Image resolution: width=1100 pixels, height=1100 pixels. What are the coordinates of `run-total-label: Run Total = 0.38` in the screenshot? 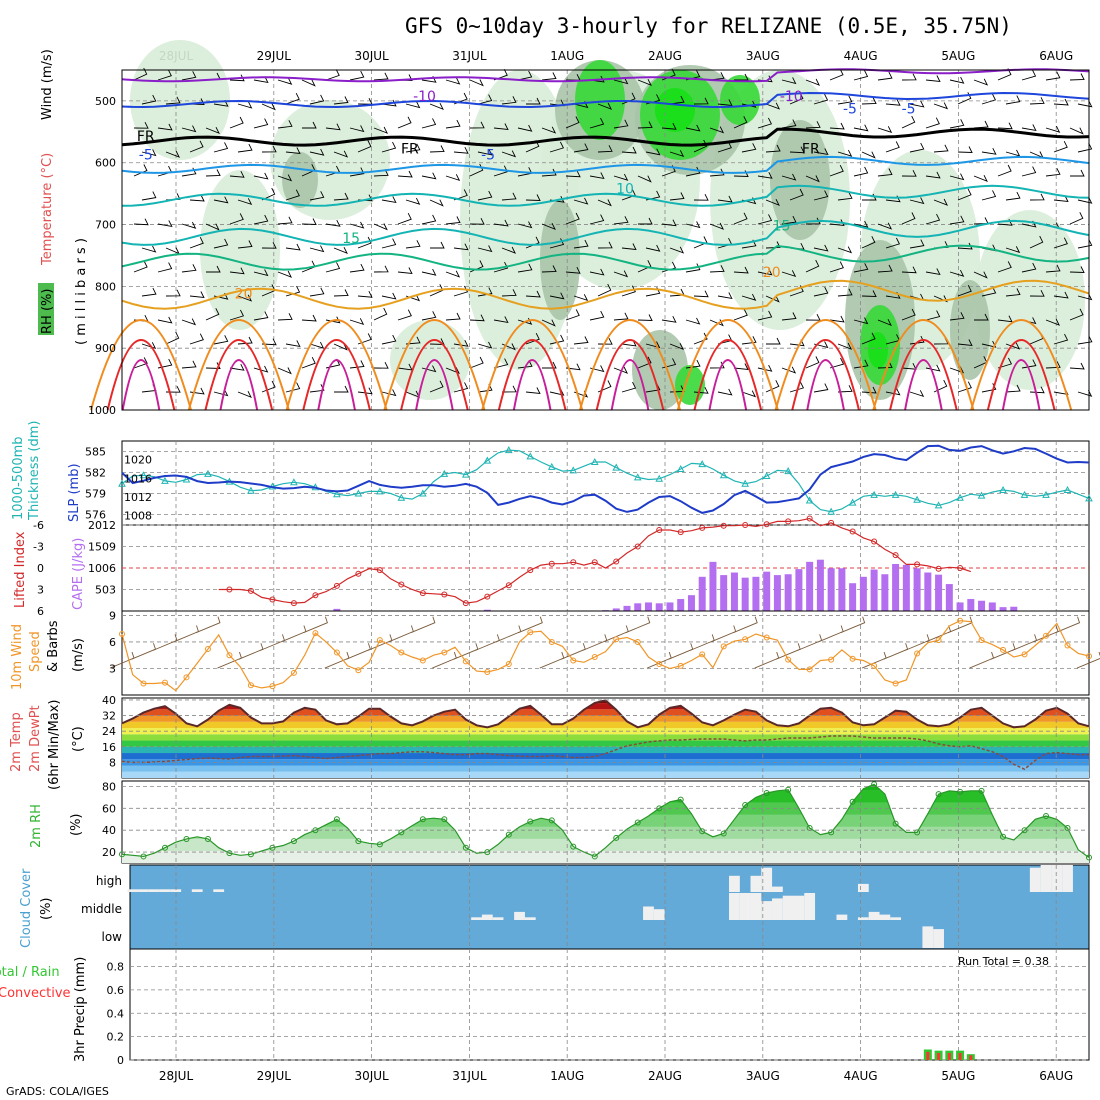 It's located at (1003, 961).